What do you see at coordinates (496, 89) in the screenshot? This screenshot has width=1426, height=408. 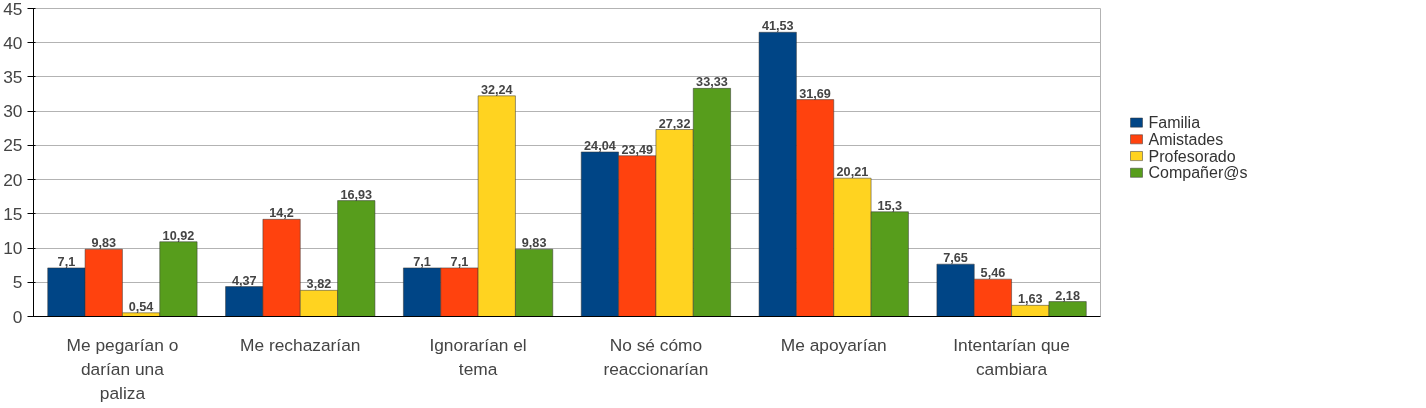 I see `data-label: 32,24` at bounding box center [496, 89].